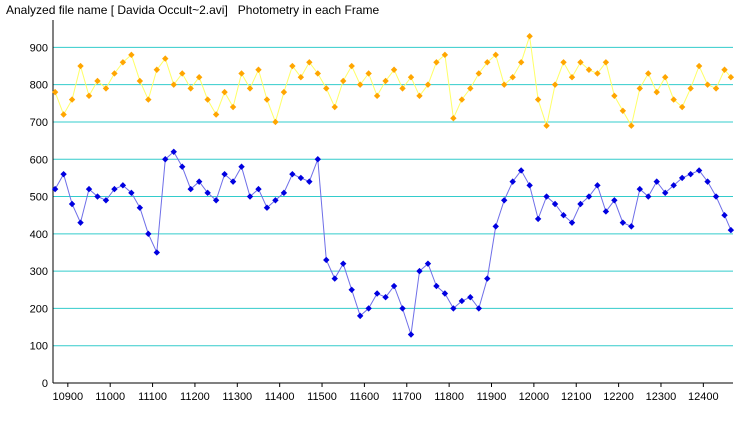 The height and width of the screenshot is (425, 740). What do you see at coordinates (39, 347) in the screenshot?
I see `y-tick-label: 100` at bounding box center [39, 347].